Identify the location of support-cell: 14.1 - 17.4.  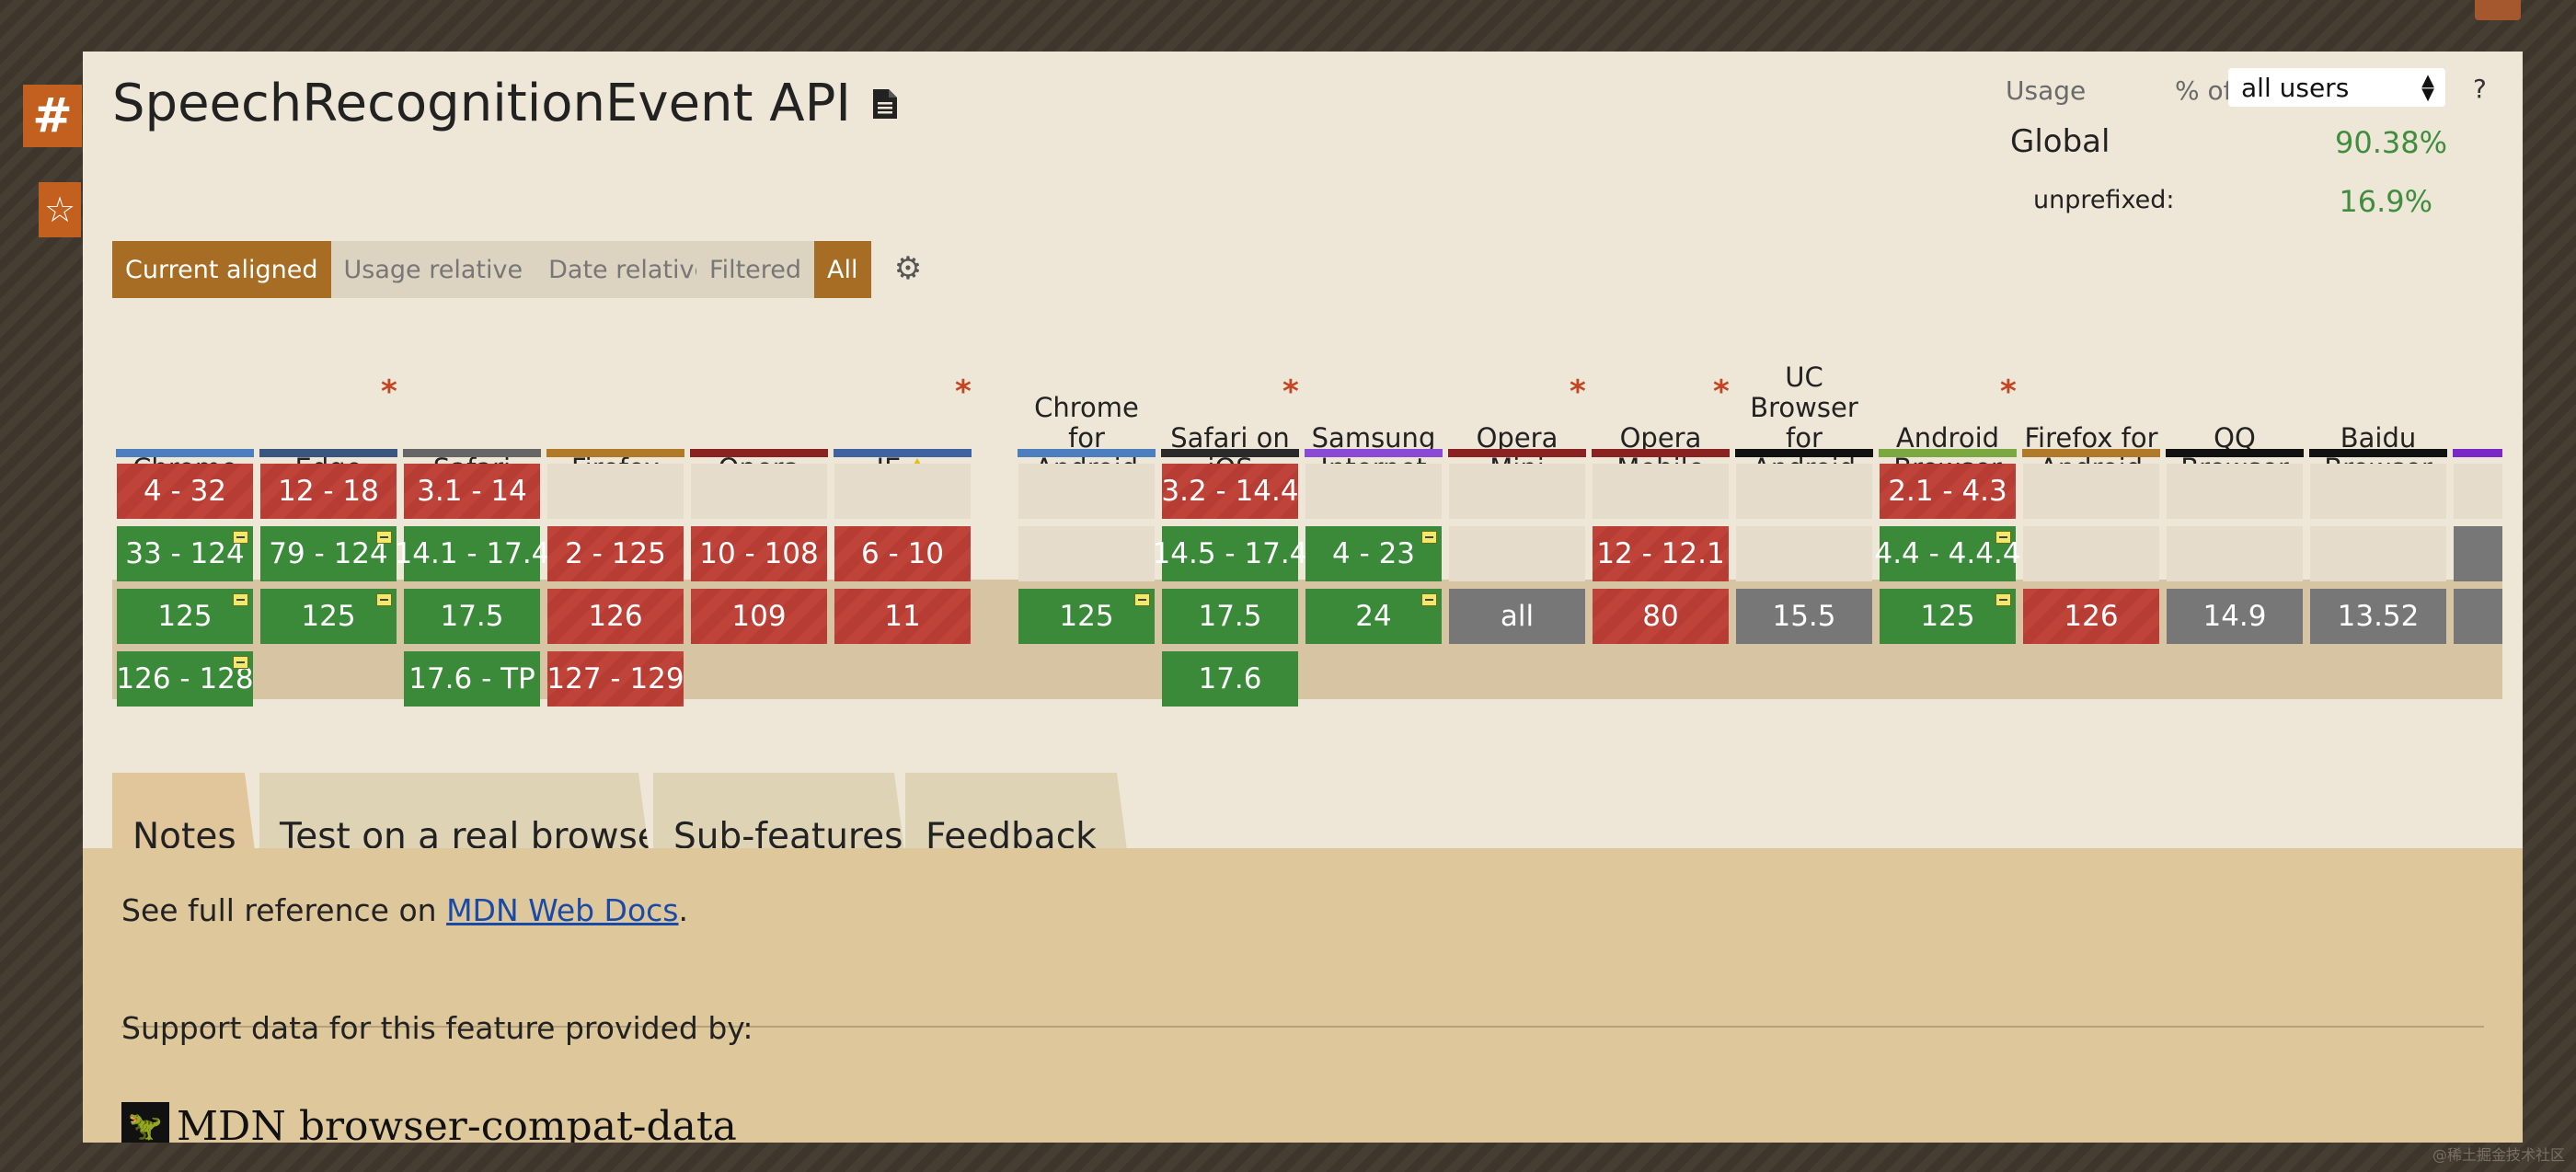
(472, 554).